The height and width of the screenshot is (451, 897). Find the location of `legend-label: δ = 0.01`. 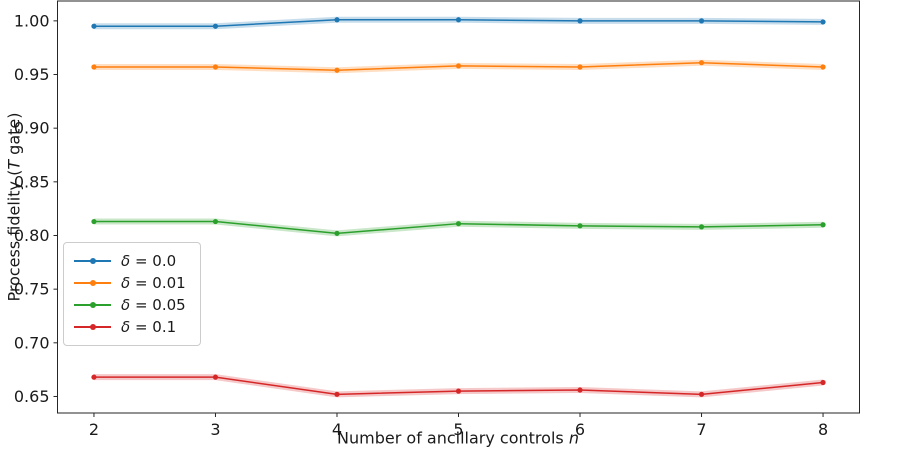

legend-label: δ = 0.01 is located at coordinates (153, 283).